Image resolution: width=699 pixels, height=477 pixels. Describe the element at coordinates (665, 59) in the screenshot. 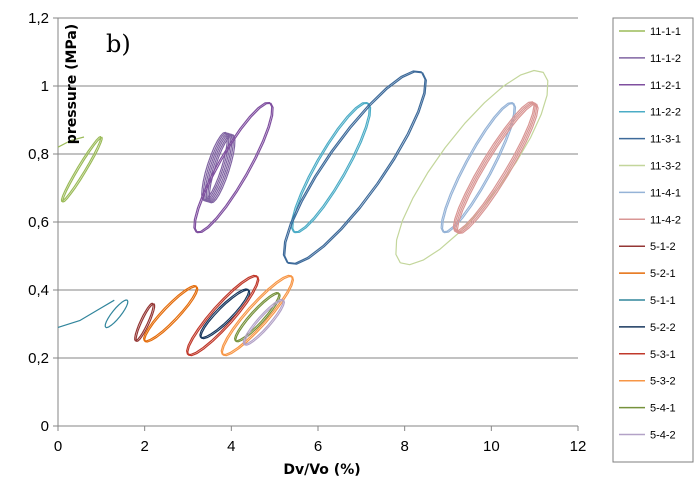

I see `legend-label-11-1-2: 11-1-2` at that location.